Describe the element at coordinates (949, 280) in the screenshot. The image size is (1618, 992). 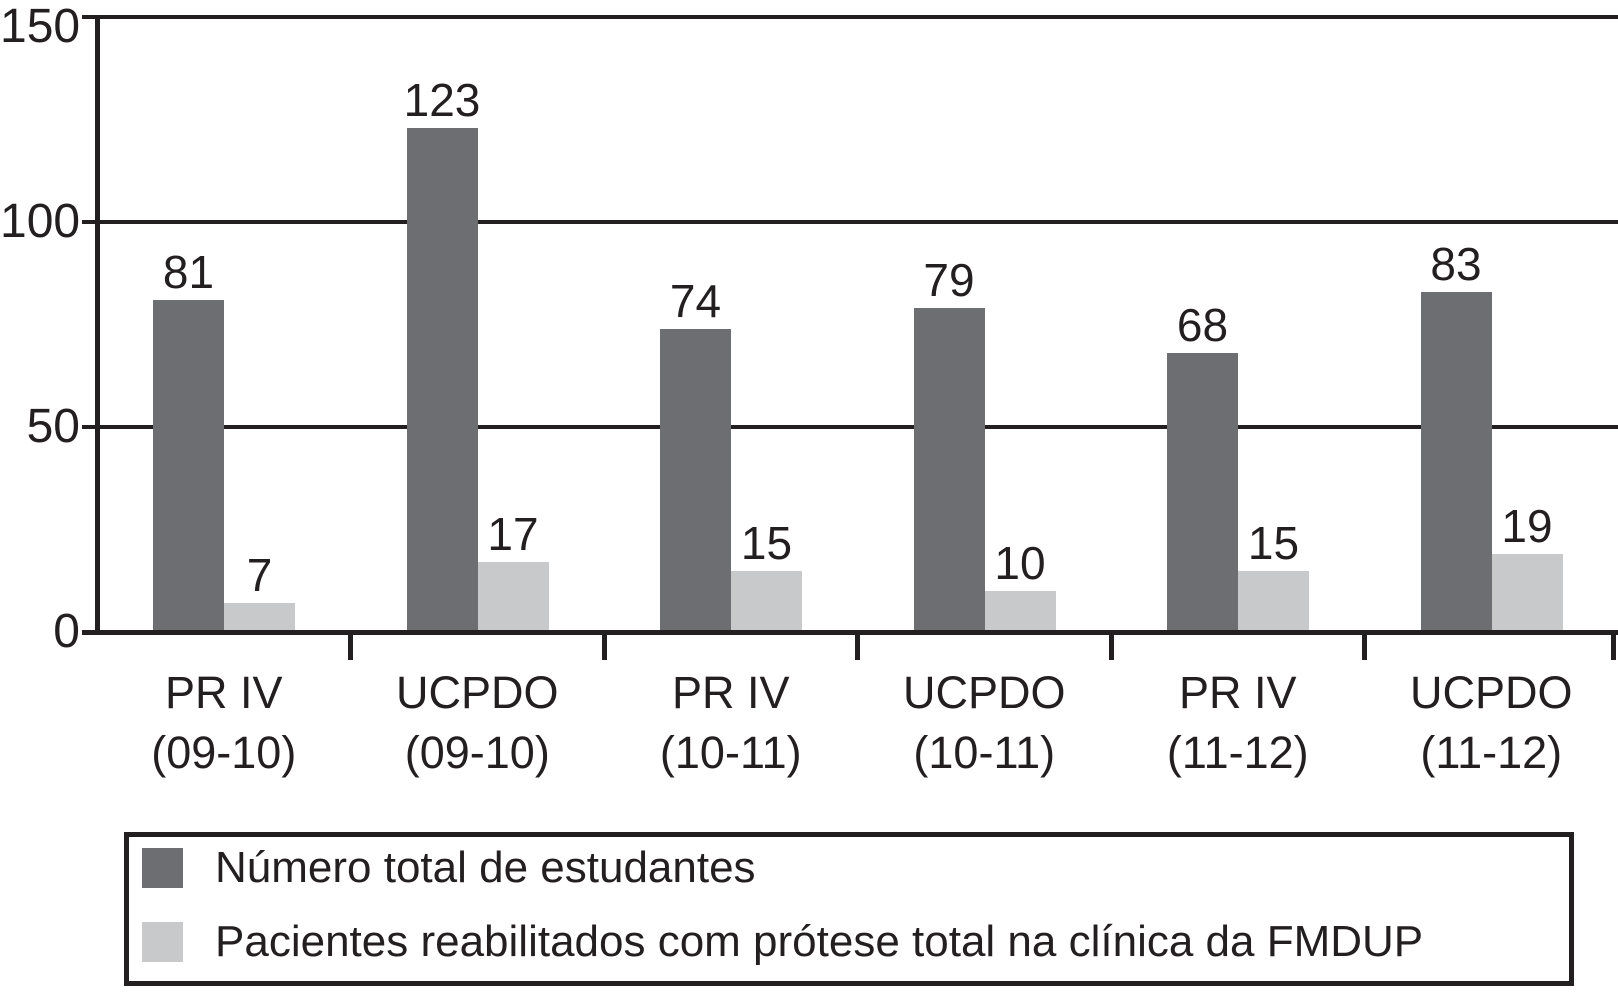
I see `bar-value-label: 79` at that location.